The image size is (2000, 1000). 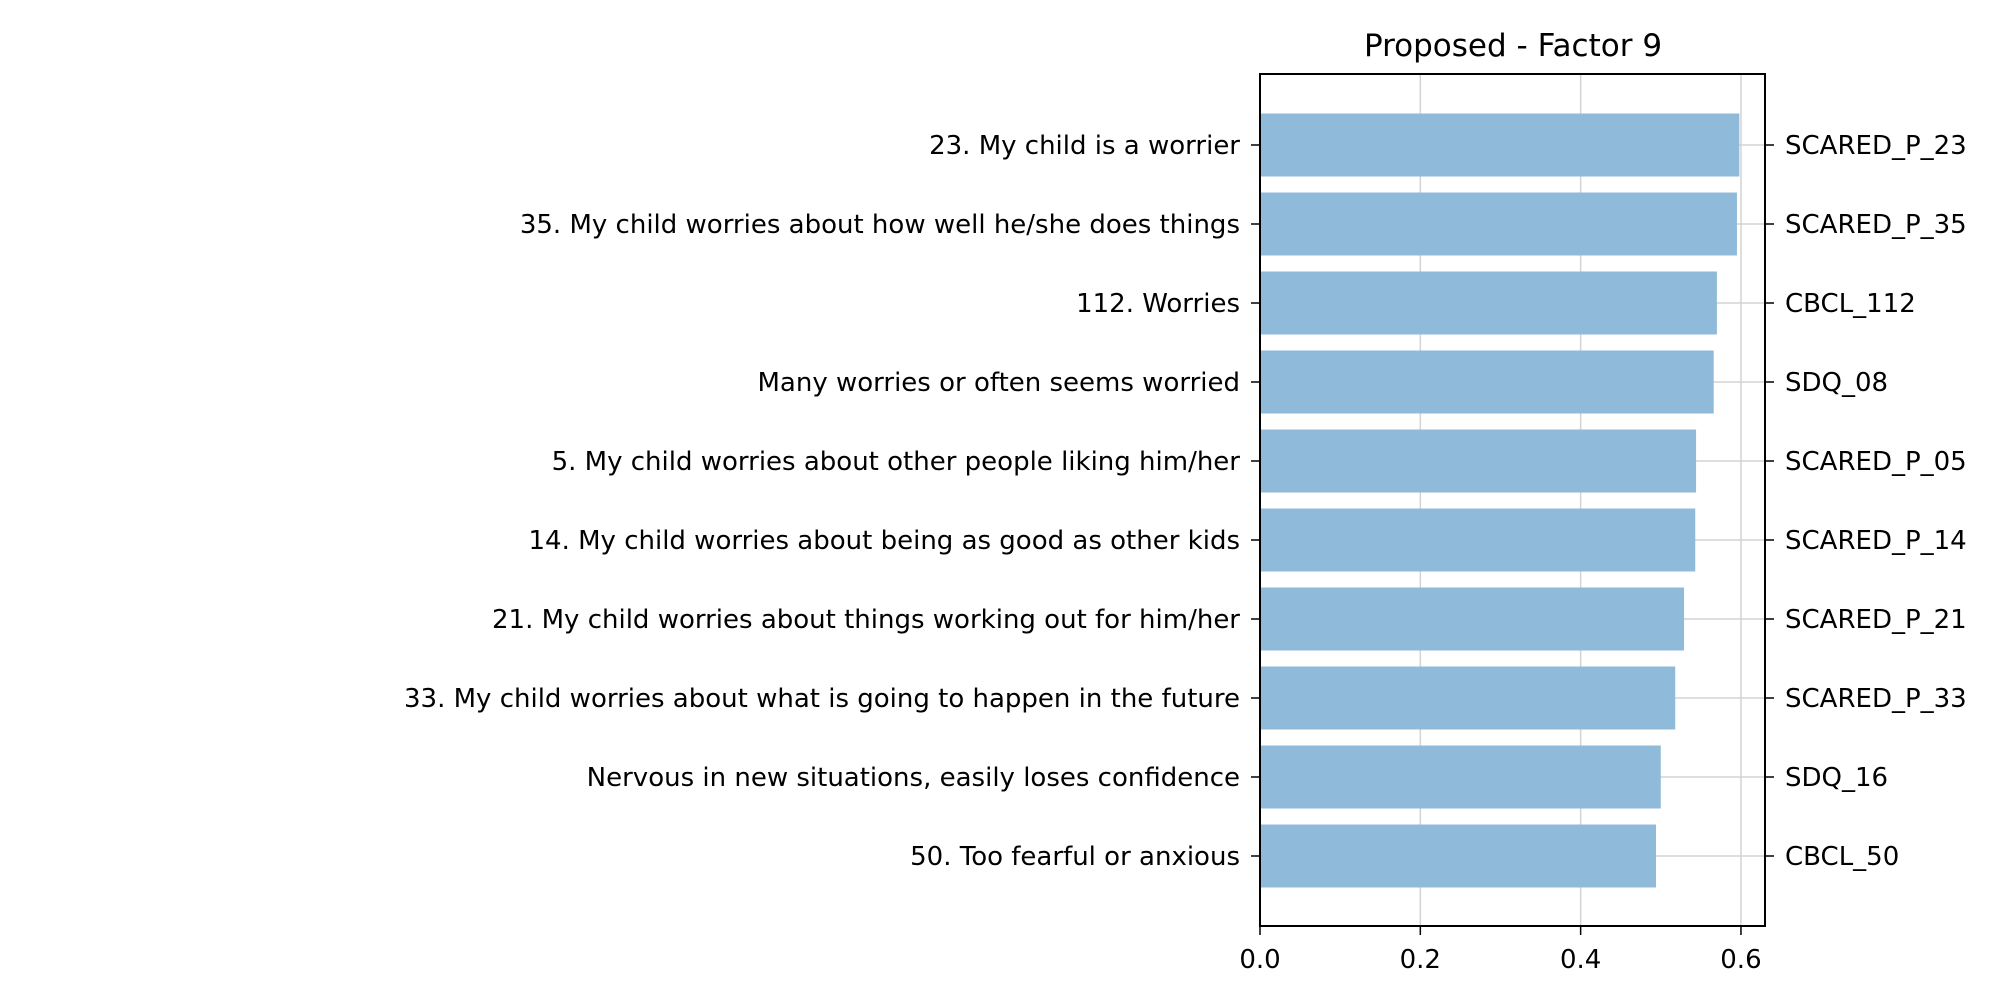 What do you see at coordinates (1513, 46) in the screenshot?
I see `chart-title: Proposed - Factor 9` at bounding box center [1513, 46].